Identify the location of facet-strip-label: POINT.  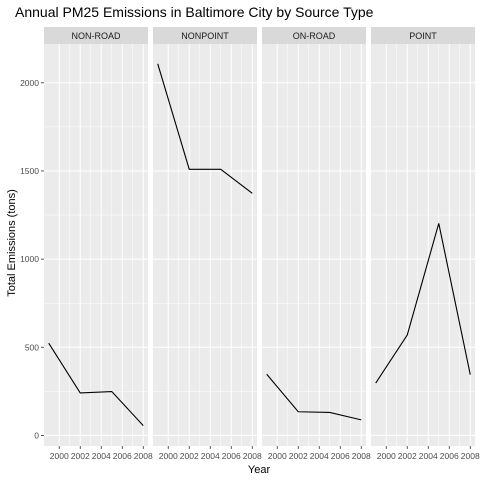
(423, 36).